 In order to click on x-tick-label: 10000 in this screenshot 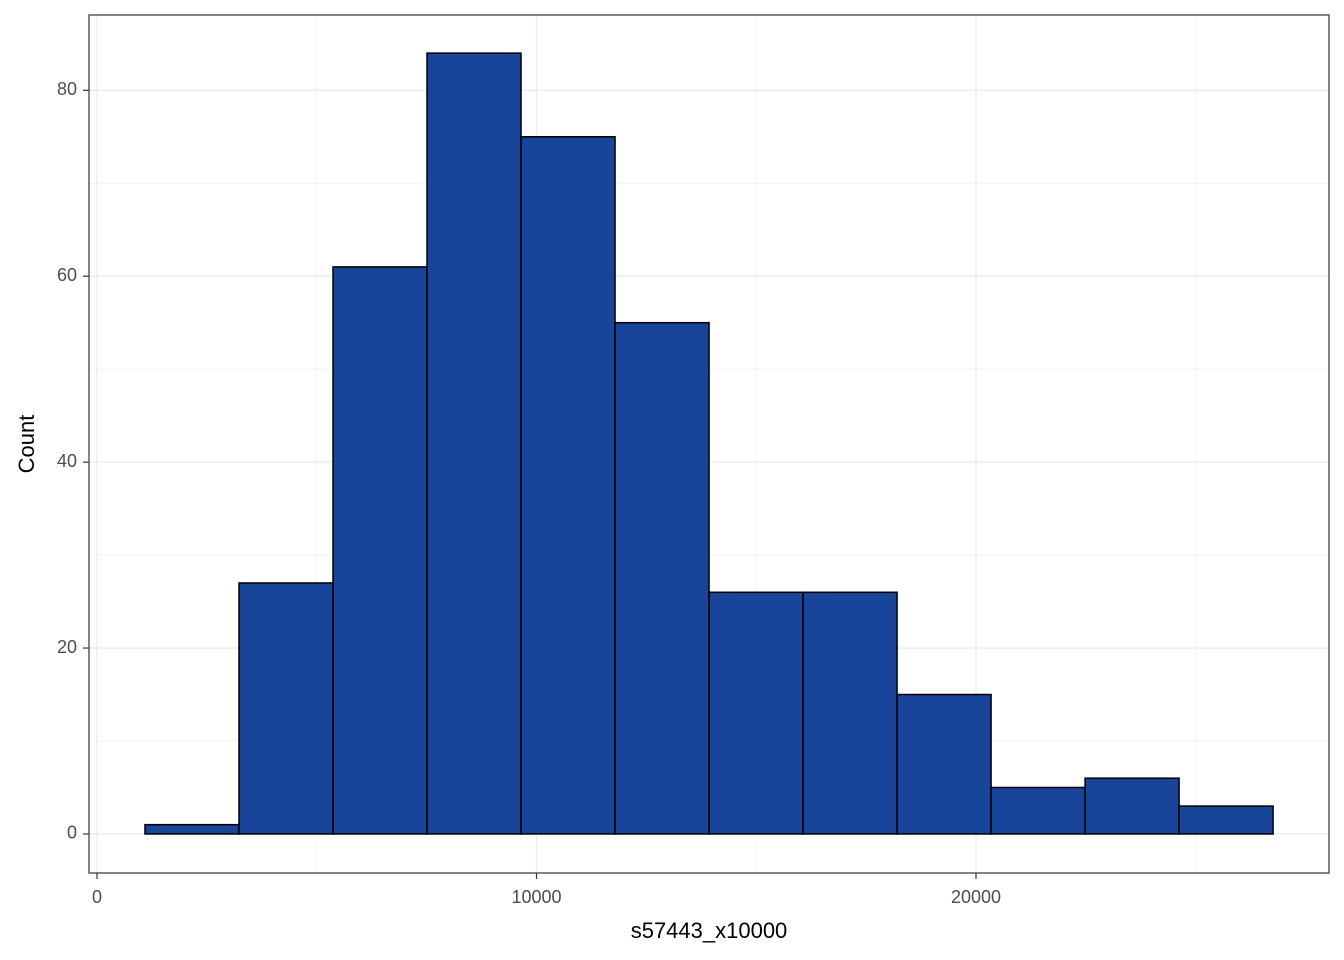, I will do `click(536, 897)`.